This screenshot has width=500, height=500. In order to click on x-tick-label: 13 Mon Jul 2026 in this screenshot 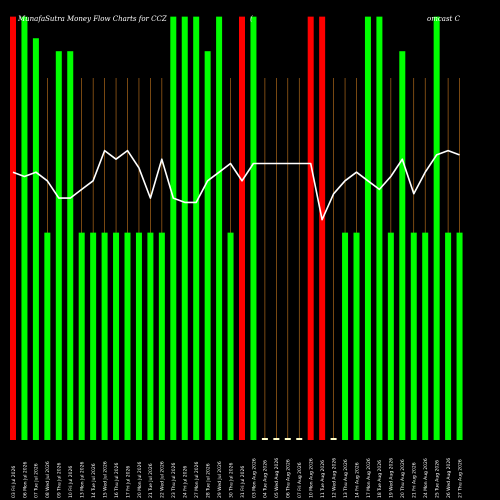, I will do `click(83, 479)`.